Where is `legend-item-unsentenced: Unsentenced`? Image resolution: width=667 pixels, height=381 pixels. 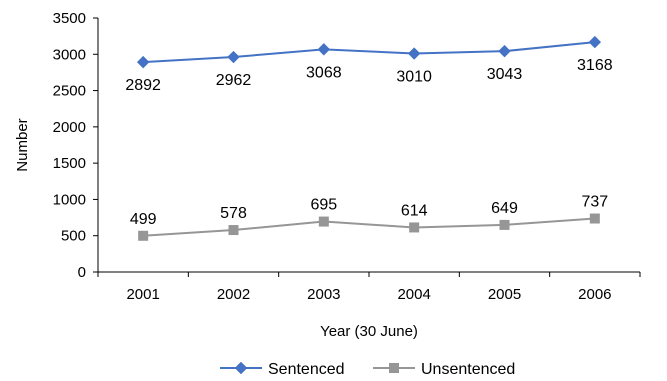
legend-item-unsentenced: Unsentenced is located at coordinates (444, 369).